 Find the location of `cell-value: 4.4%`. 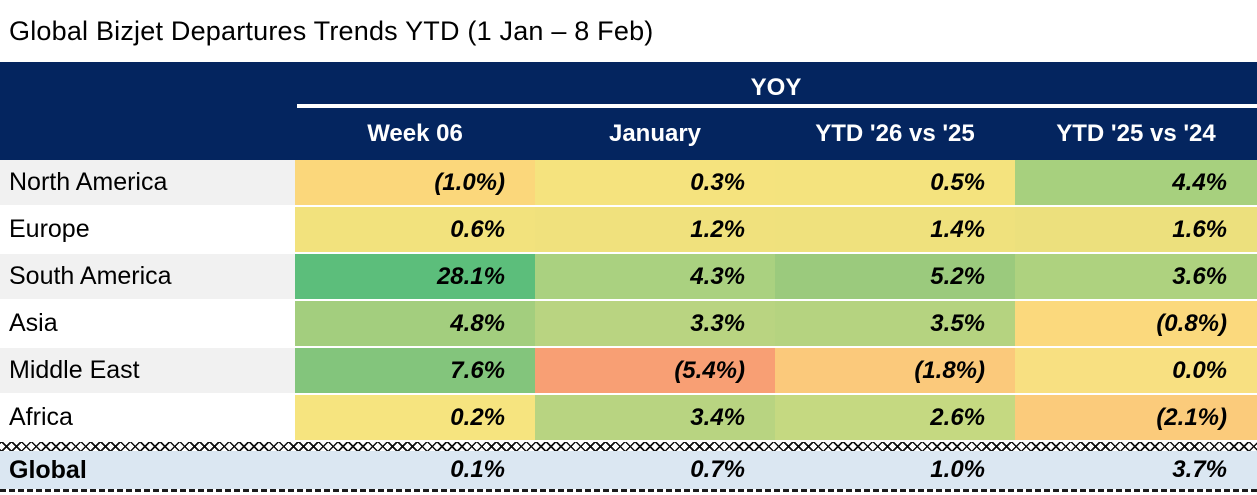

cell-value: 4.4% is located at coordinates (1136, 183).